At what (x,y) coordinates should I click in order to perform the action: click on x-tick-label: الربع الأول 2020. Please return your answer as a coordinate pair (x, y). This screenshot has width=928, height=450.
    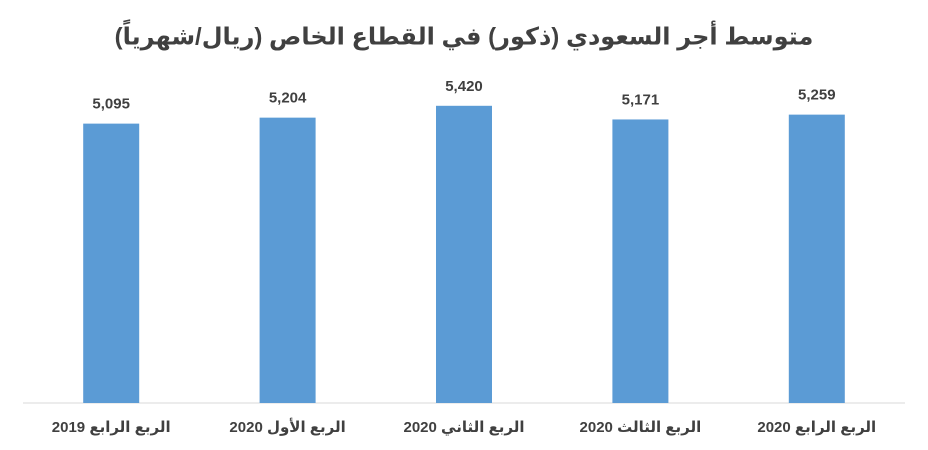
    Looking at the image, I should click on (287, 427).